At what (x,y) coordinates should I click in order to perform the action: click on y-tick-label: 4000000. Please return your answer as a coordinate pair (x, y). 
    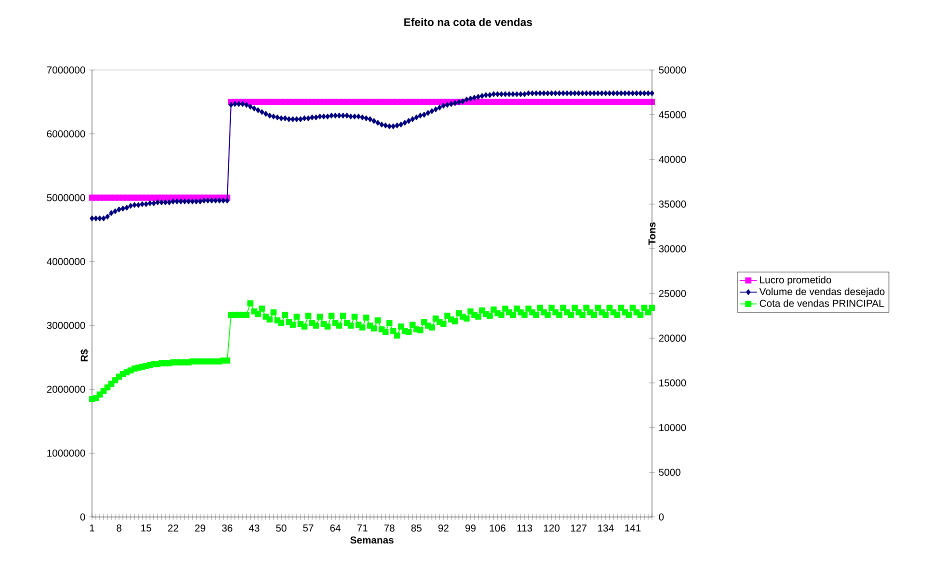
    Looking at the image, I should click on (66, 262).